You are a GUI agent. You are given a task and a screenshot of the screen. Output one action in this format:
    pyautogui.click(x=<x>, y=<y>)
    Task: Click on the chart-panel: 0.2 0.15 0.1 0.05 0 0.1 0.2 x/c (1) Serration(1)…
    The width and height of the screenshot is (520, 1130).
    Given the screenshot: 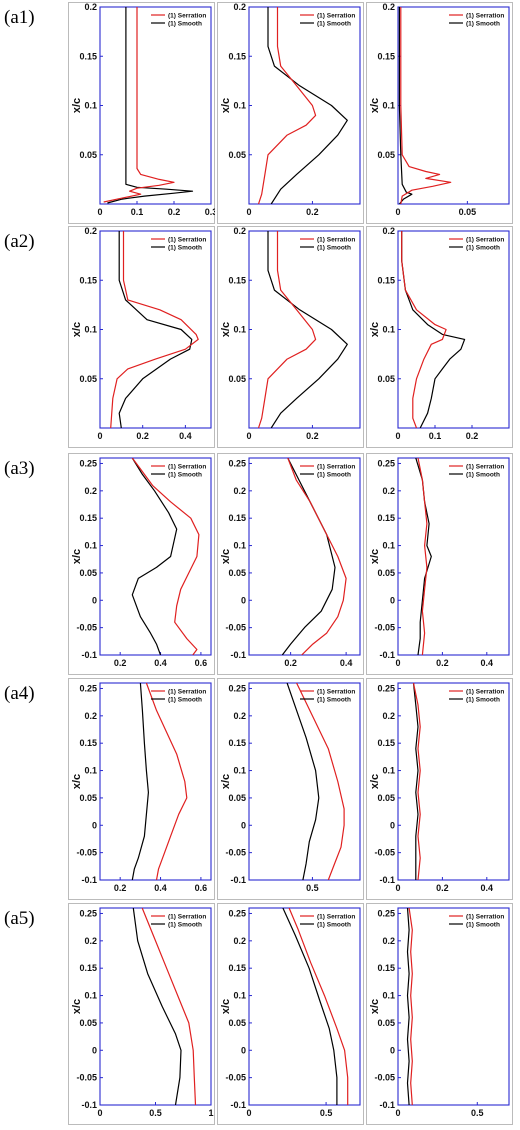 What is the action you would take?
    pyautogui.click(x=439, y=337)
    